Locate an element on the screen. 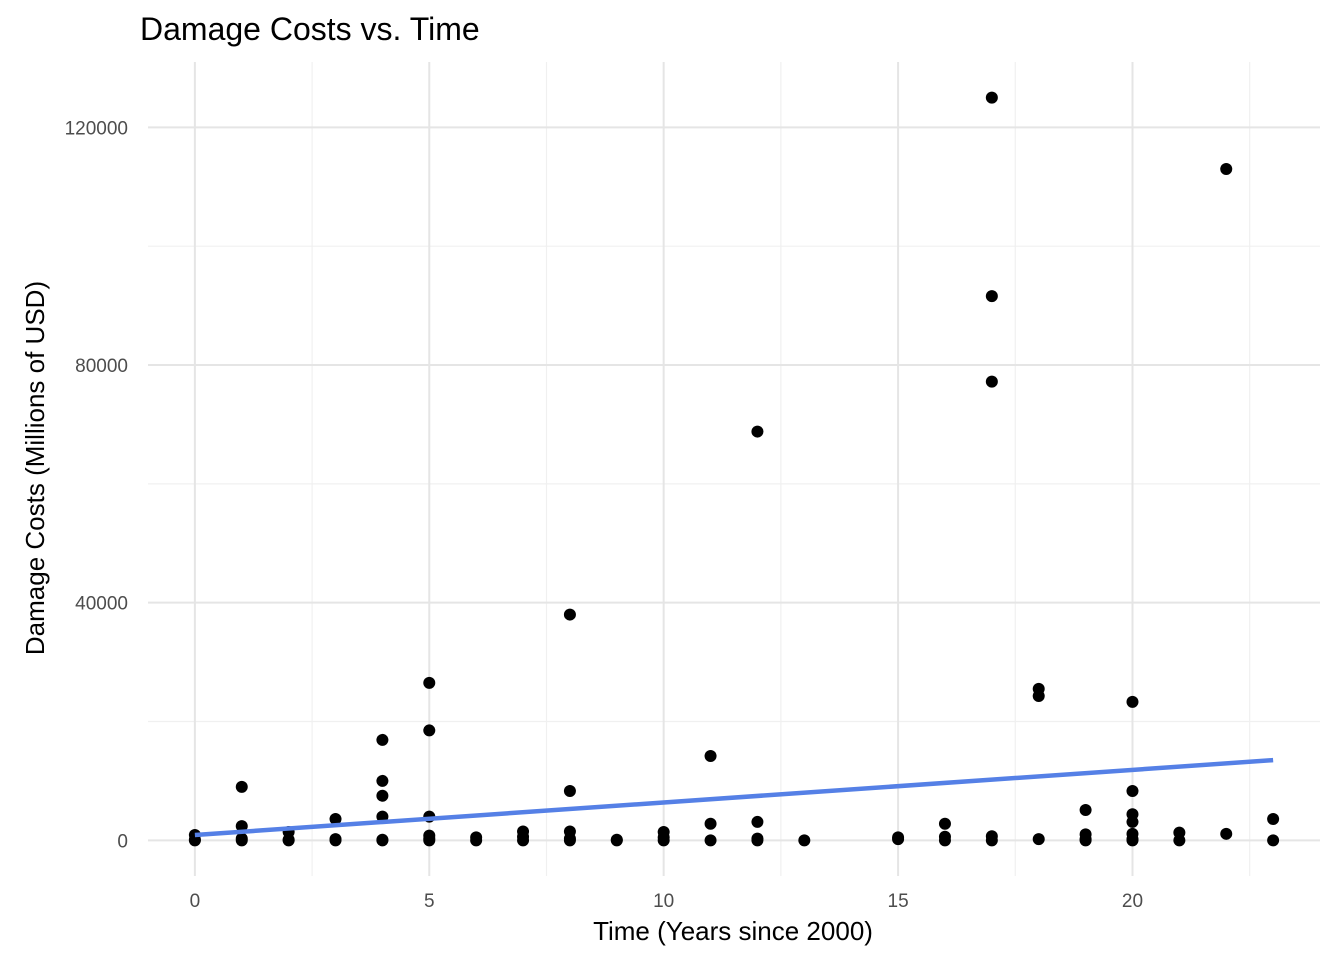  x-tick-label: 20 is located at coordinates (1132, 901).